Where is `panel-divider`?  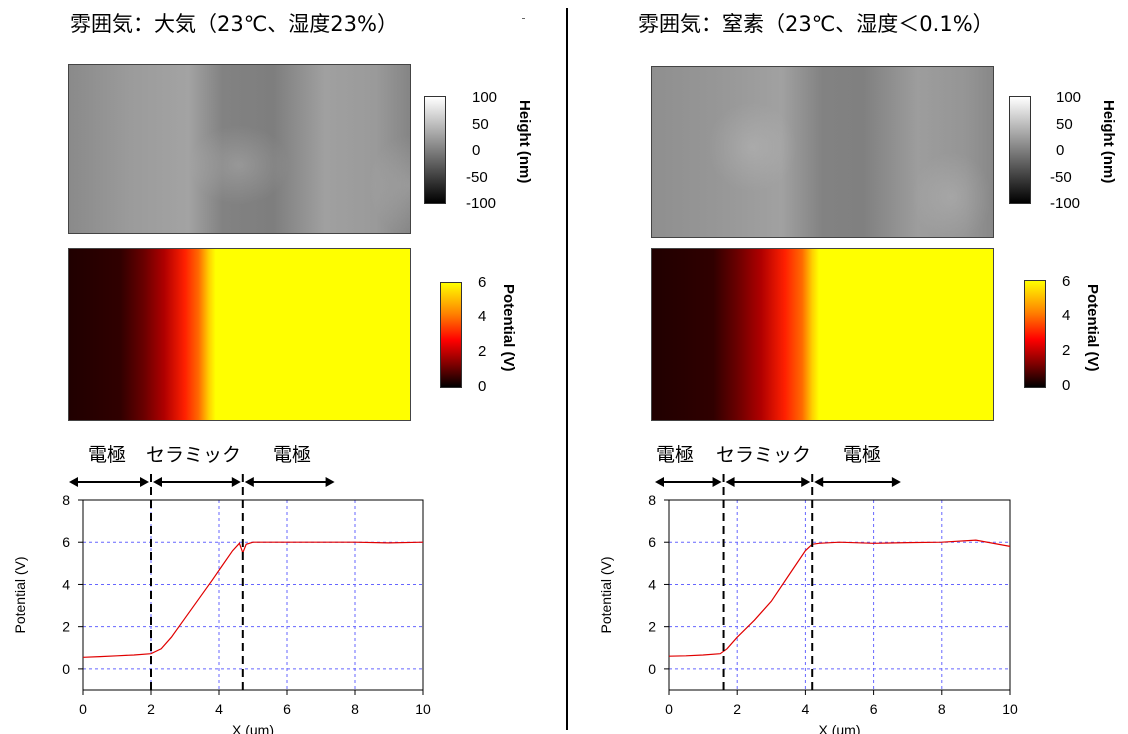 panel-divider is located at coordinates (567, 369).